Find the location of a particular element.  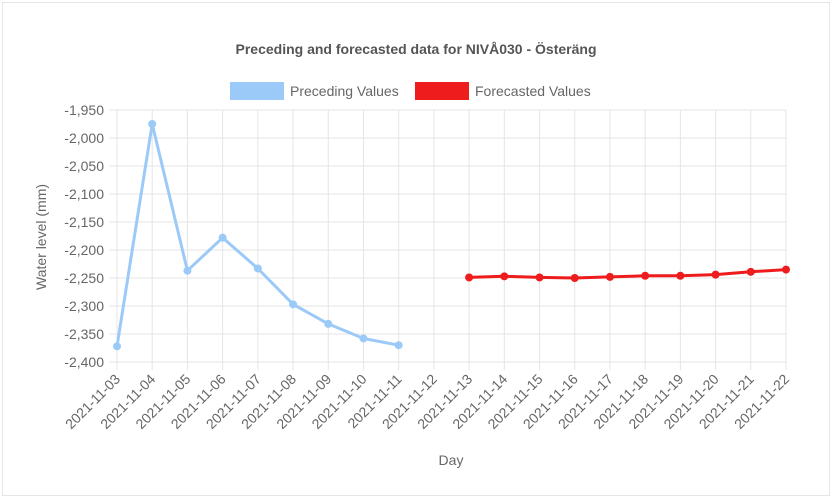

y-tick-label: -2,000 is located at coordinates (84, 138).